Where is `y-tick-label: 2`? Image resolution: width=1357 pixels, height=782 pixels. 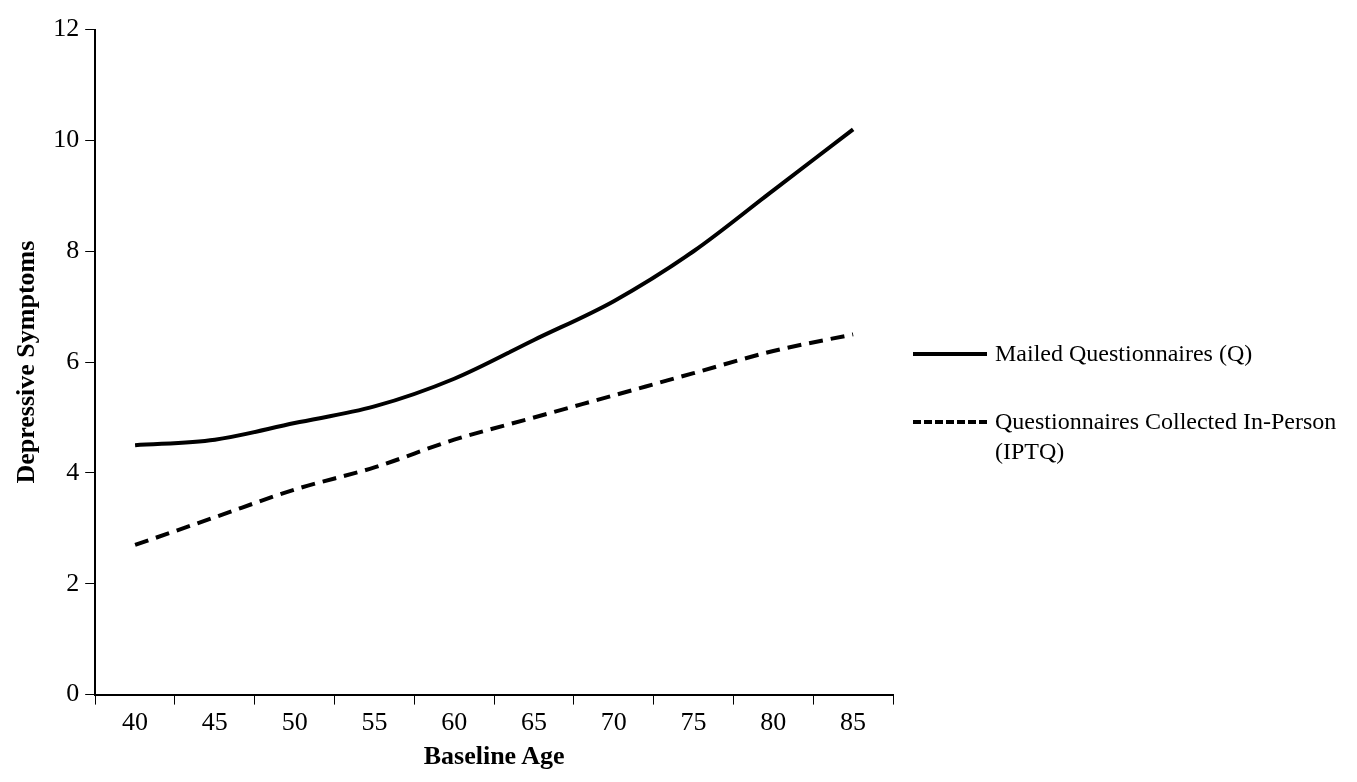 y-tick-label: 2 is located at coordinates (73, 582).